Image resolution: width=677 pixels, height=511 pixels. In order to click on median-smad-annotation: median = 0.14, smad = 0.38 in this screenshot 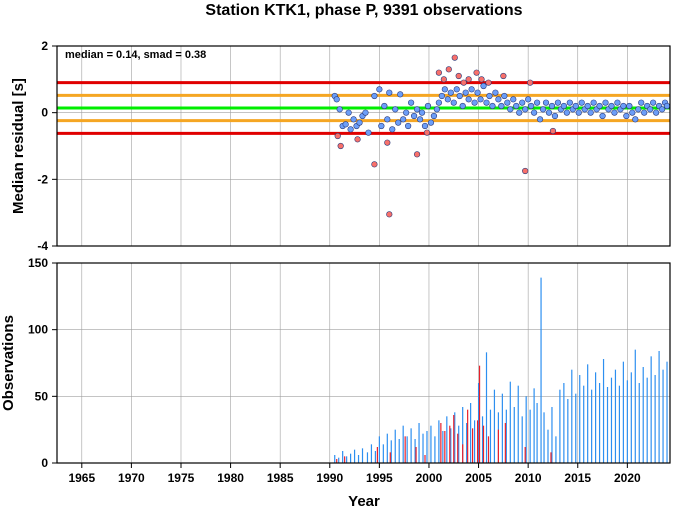, I will do `click(135, 55)`.